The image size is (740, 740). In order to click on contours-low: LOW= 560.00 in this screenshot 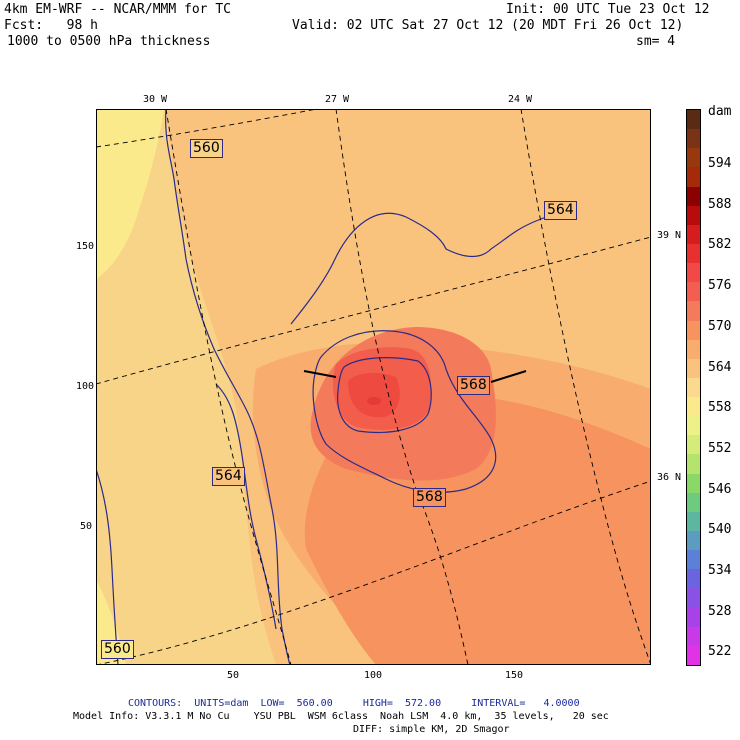, I will do `click(296, 703)`.